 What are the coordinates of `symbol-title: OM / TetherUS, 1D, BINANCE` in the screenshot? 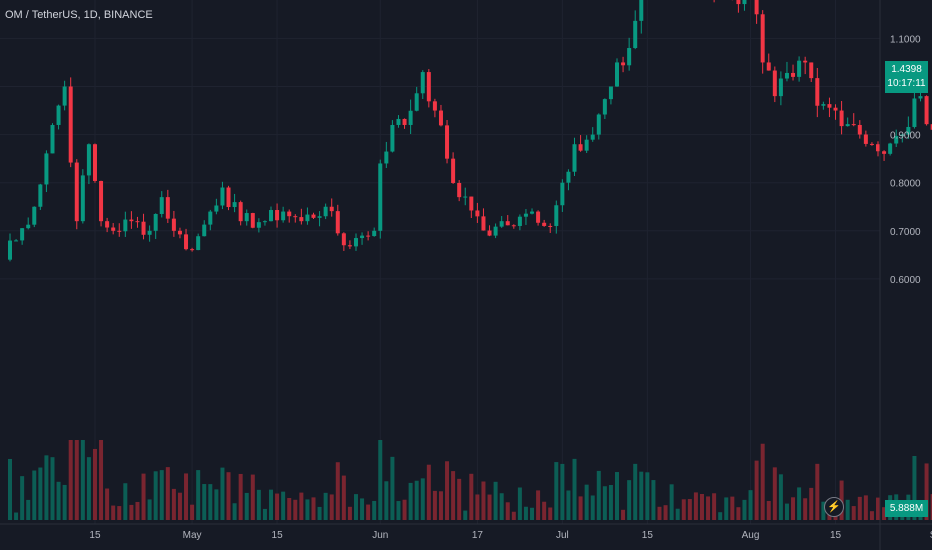 It's located at (79, 15).